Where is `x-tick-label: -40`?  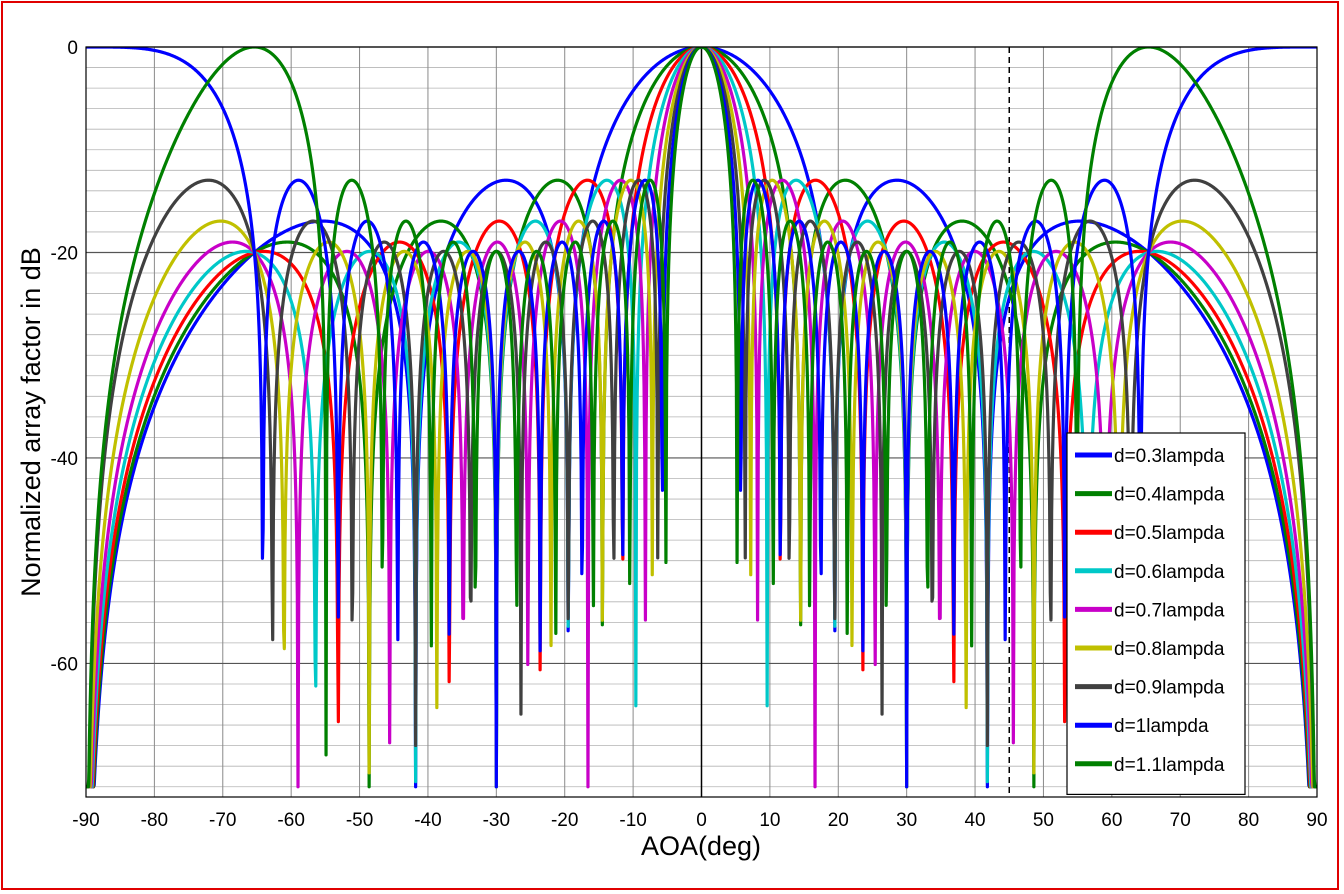 x-tick-label: -40 is located at coordinates (427, 820).